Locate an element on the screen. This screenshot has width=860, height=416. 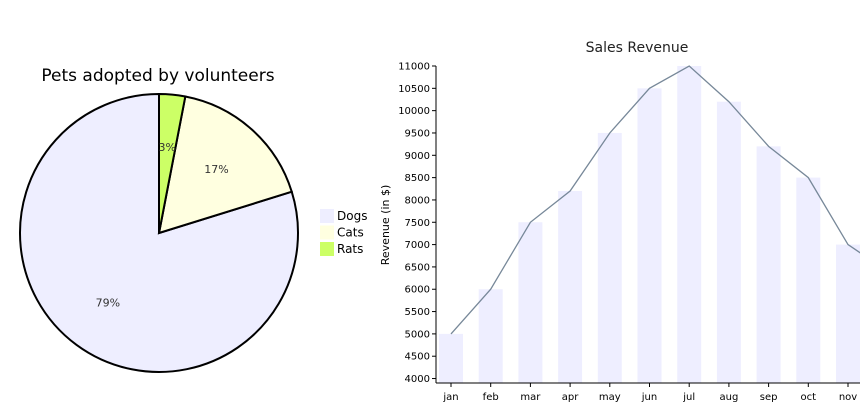
y-tick-label: 6500 is located at coordinates (417, 267).